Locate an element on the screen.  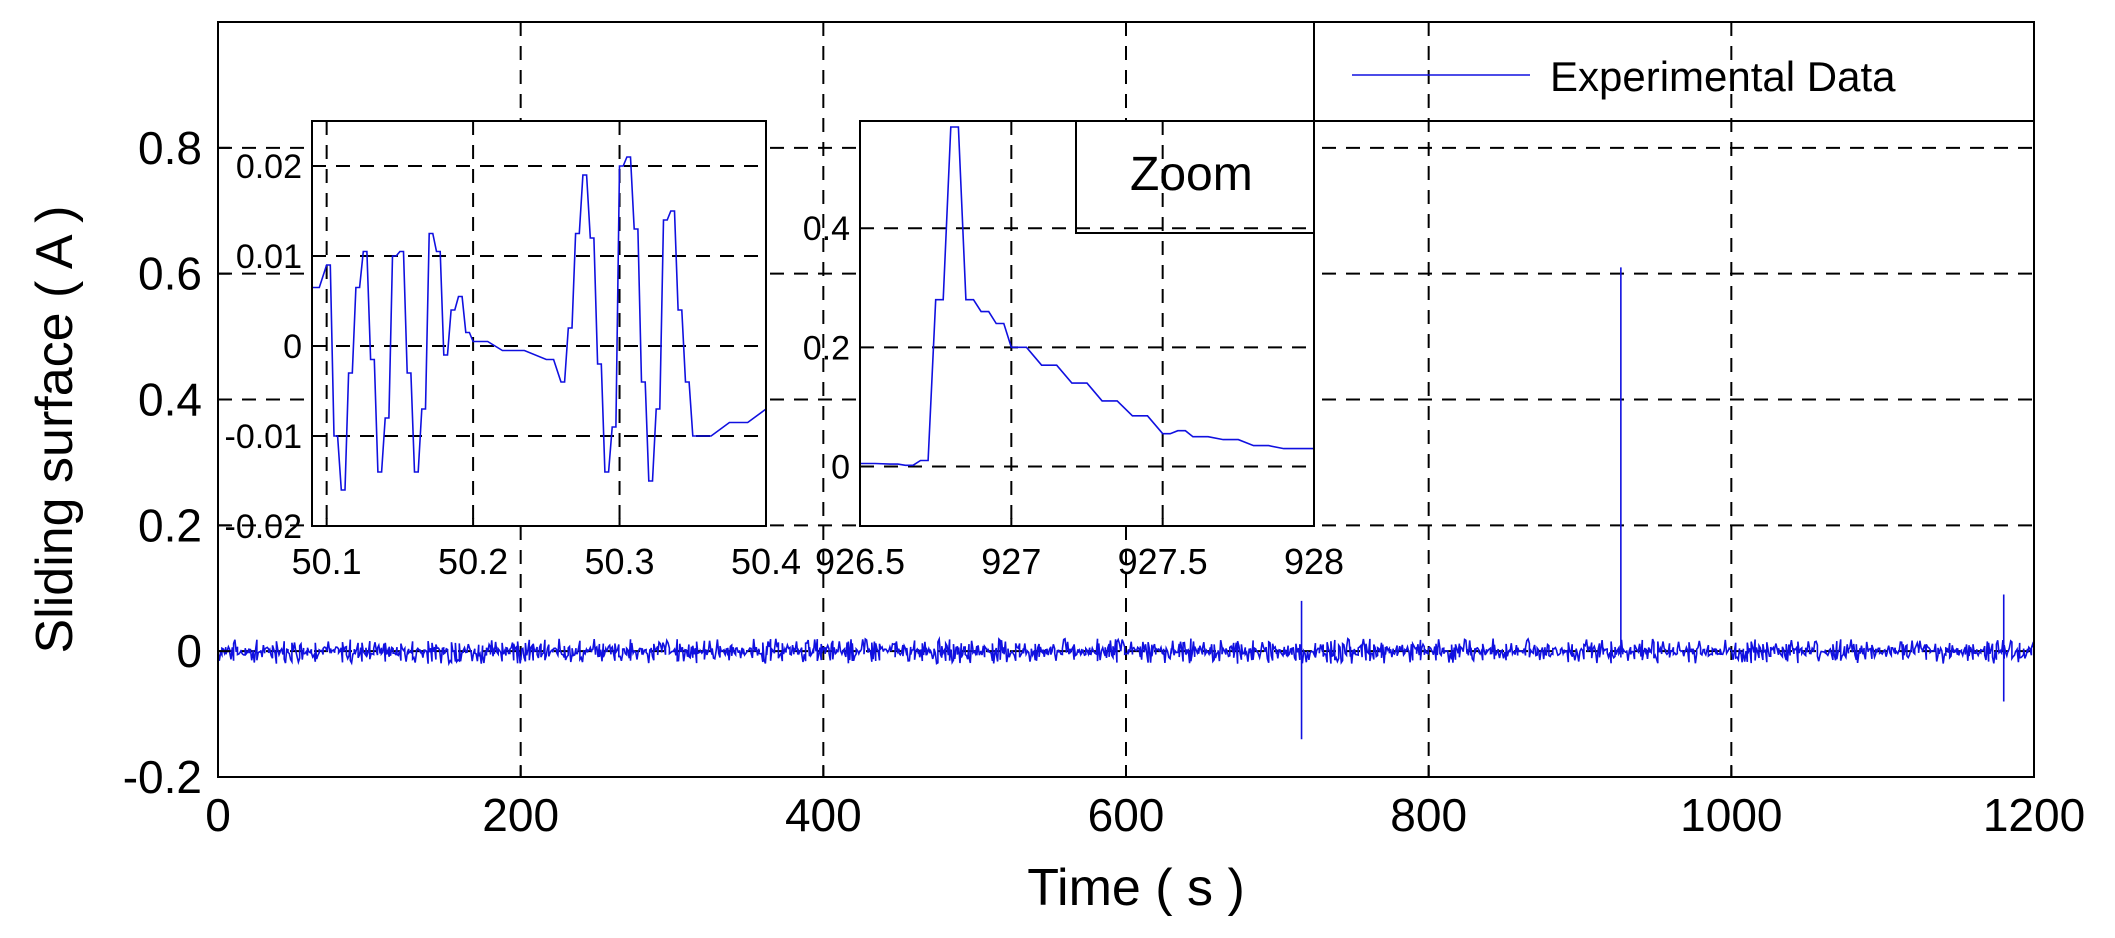
main-x-tick-label: 1200 is located at coordinates (2034, 815).